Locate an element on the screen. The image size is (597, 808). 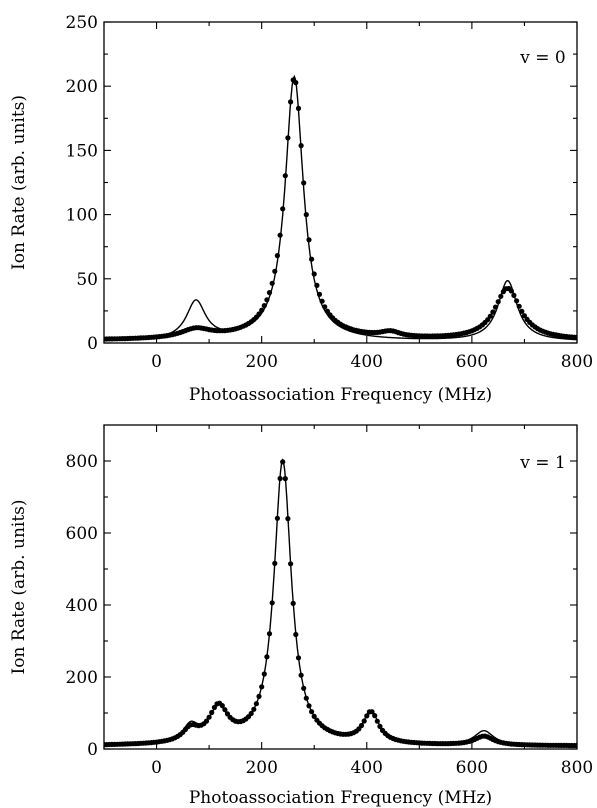
vibrational-level-label: v = 1 is located at coordinates (542, 463).